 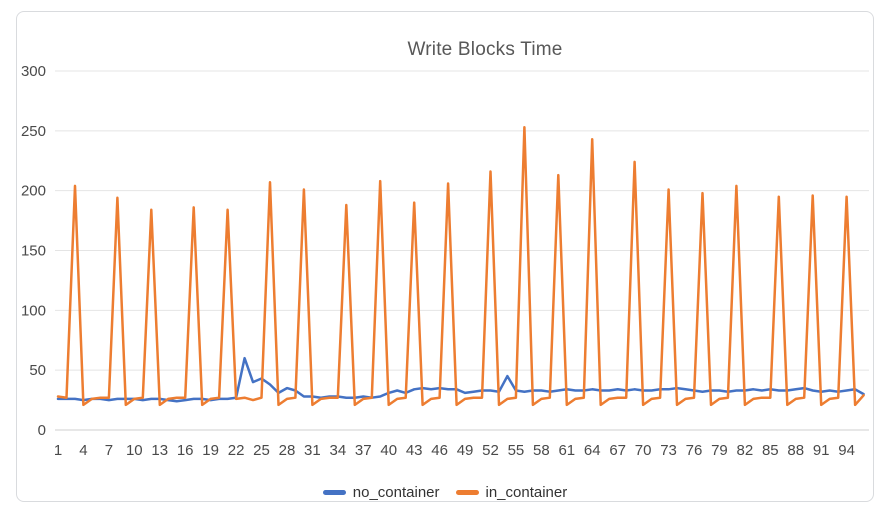 I want to click on x-axis-tick-label: 28, so click(x=287, y=450).